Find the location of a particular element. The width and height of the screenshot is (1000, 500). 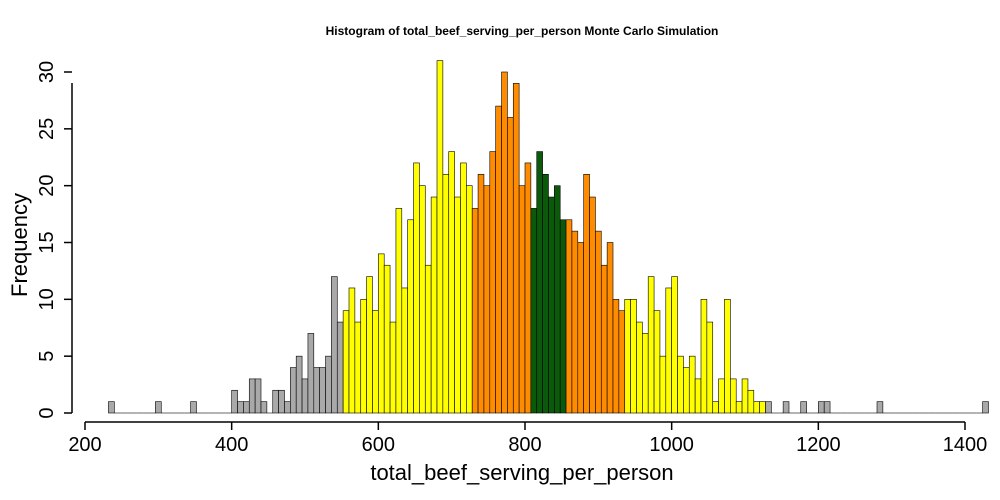

x-tick-label: 800 is located at coordinates (524, 445).